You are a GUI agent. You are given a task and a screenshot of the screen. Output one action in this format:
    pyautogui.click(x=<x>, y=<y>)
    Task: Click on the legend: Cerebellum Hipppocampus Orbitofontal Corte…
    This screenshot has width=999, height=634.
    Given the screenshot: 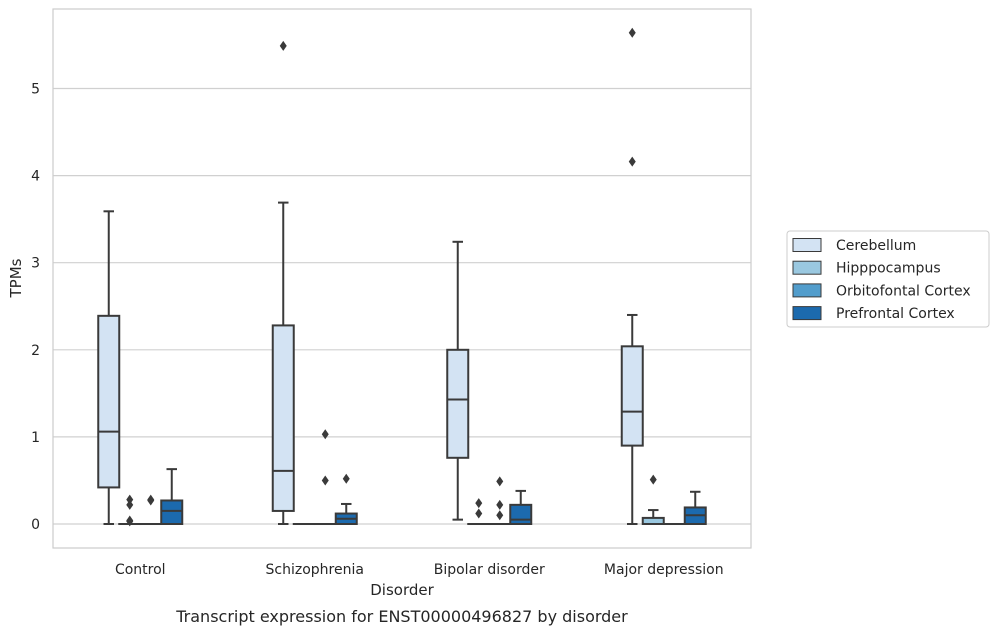 What is the action you would take?
    pyautogui.click(x=888, y=279)
    